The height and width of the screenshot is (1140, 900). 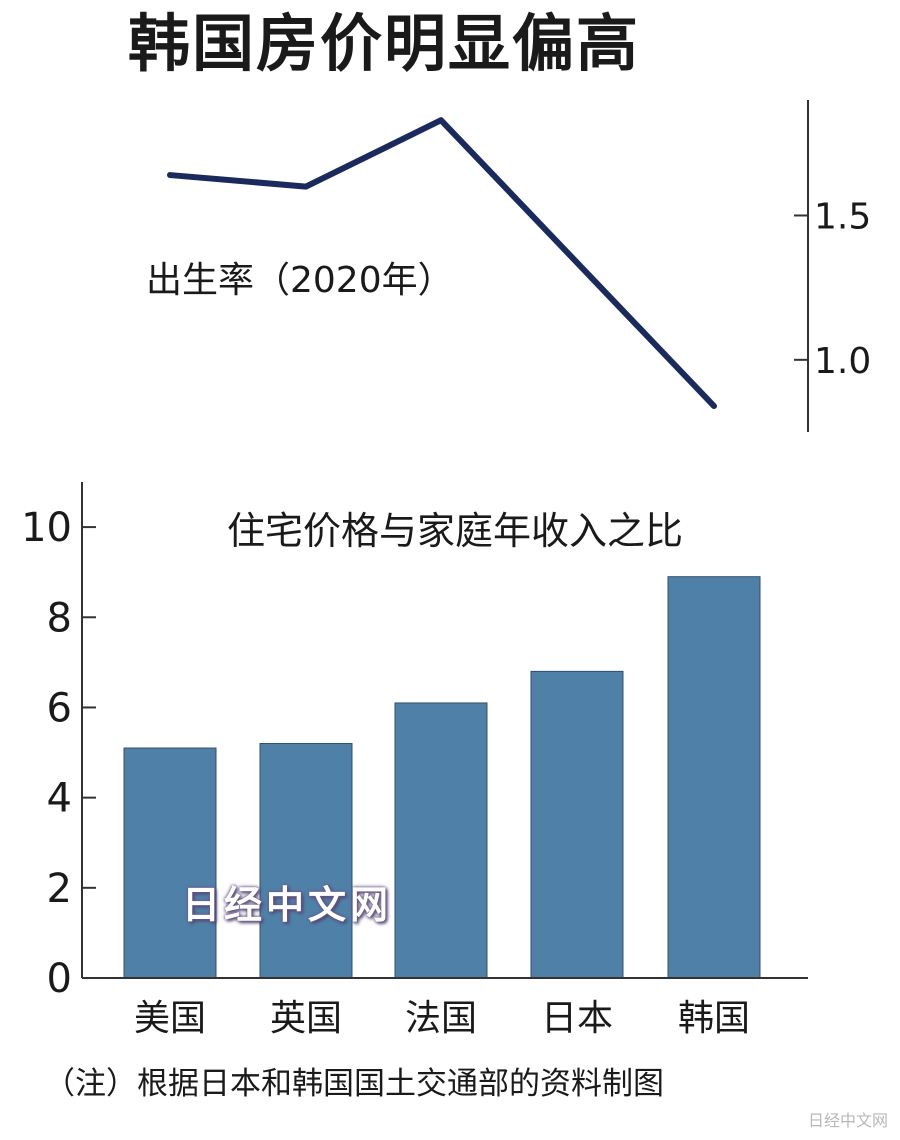 I want to click on bar-category-label: 法国, so click(x=441, y=1018).